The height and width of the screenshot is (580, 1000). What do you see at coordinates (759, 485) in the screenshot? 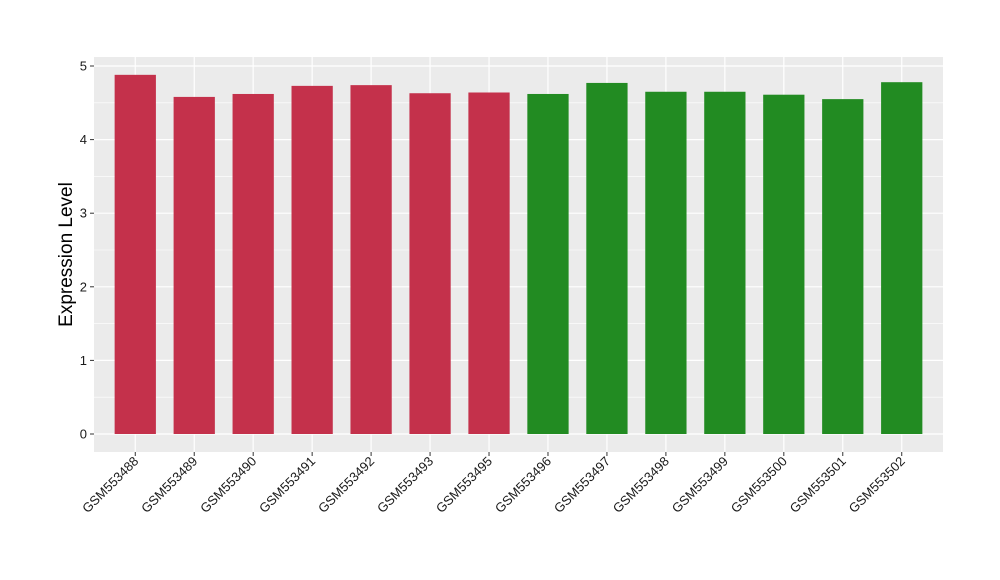
I see `x-tick-label: GSM553500` at bounding box center [759, 485].